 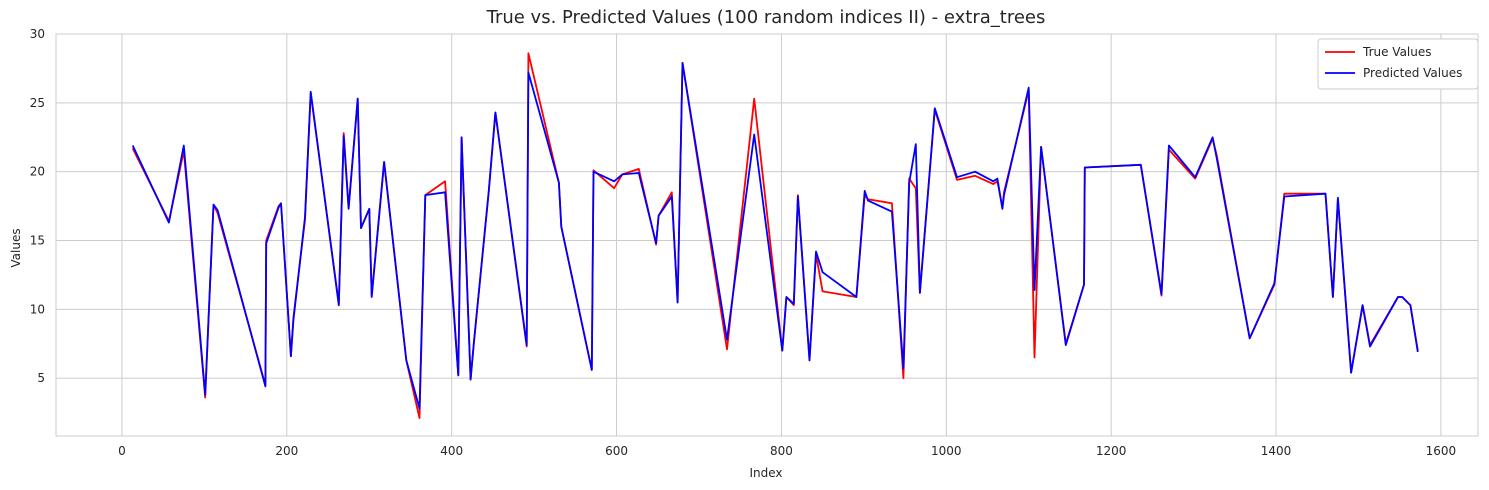 What do you see at coordinates (286, 451) in the screenshot?
I see `x-tick-label: 200` at bounding box center [286, 451].